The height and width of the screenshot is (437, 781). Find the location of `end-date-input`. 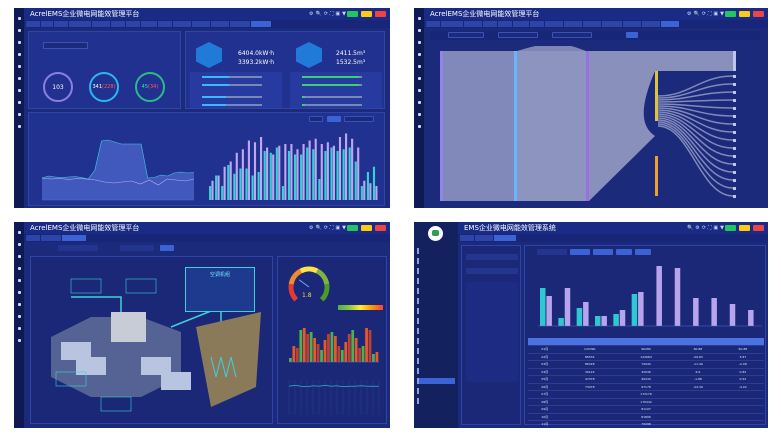

end-date-input is located at coordinates (572, 35).